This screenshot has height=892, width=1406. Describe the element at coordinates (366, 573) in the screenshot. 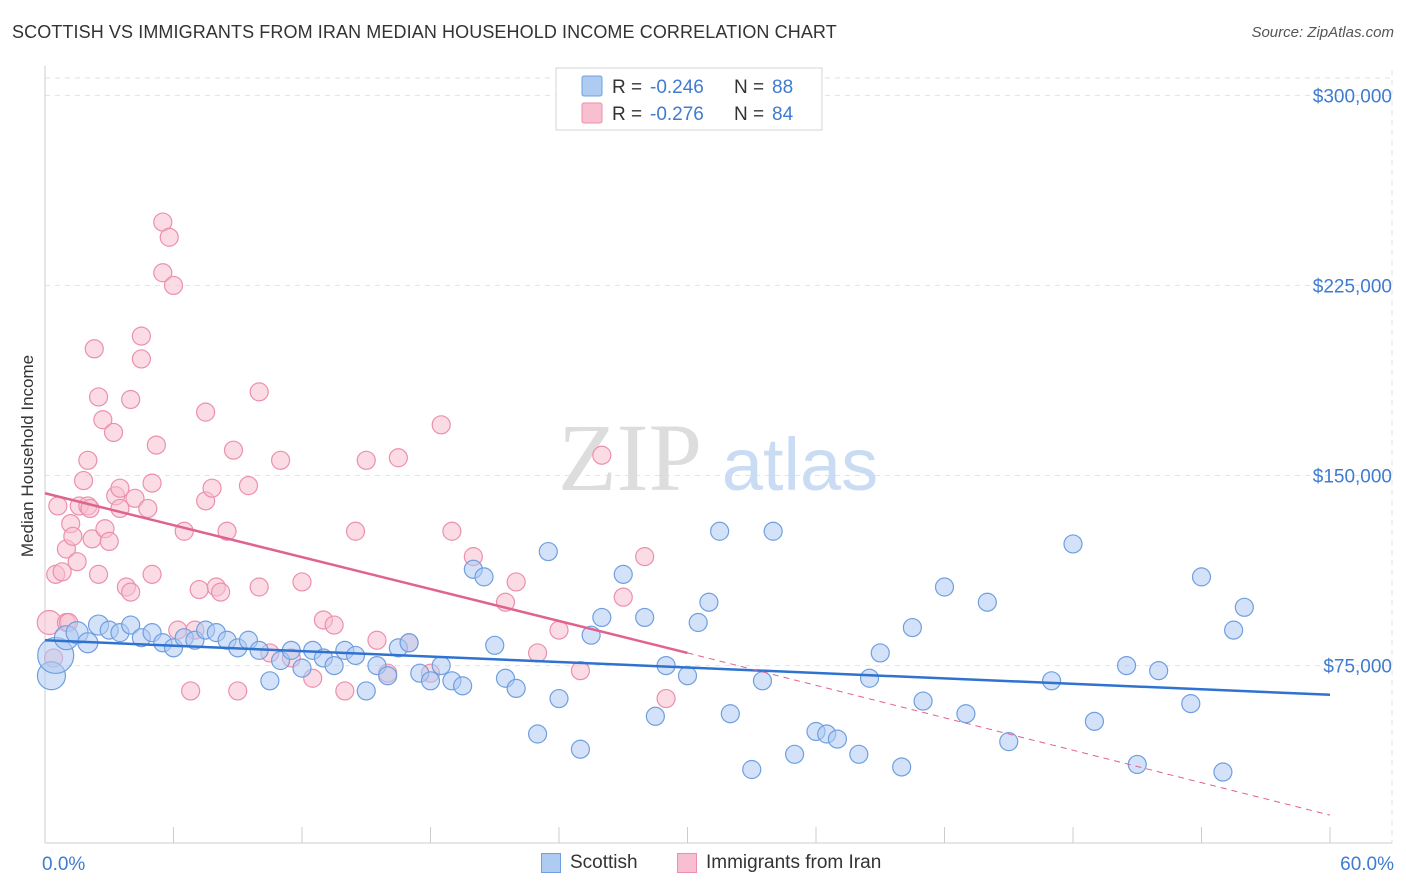

I see `trend-line-iran` at that location.